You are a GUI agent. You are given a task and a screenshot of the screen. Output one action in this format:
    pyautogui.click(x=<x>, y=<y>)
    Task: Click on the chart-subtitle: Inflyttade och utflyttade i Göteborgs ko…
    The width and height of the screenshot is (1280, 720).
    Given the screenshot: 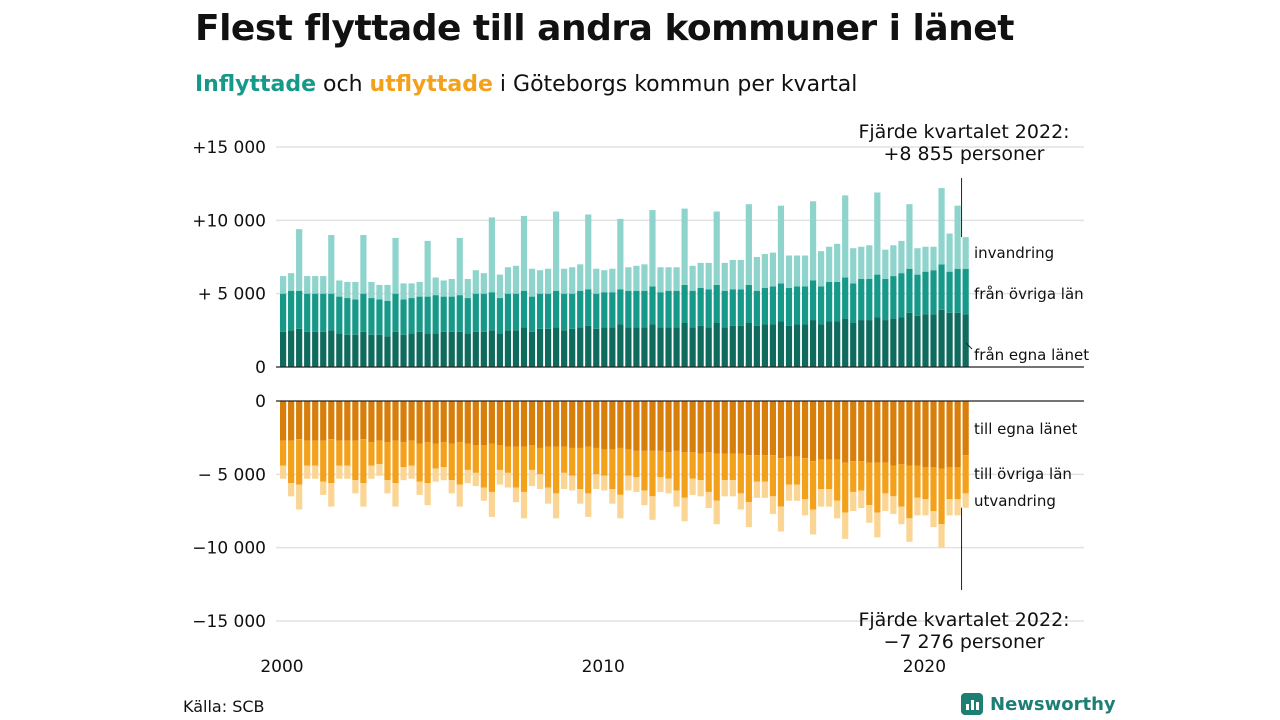 What is the action you would take?
    pyautogui.click(x=526, y=84)
    